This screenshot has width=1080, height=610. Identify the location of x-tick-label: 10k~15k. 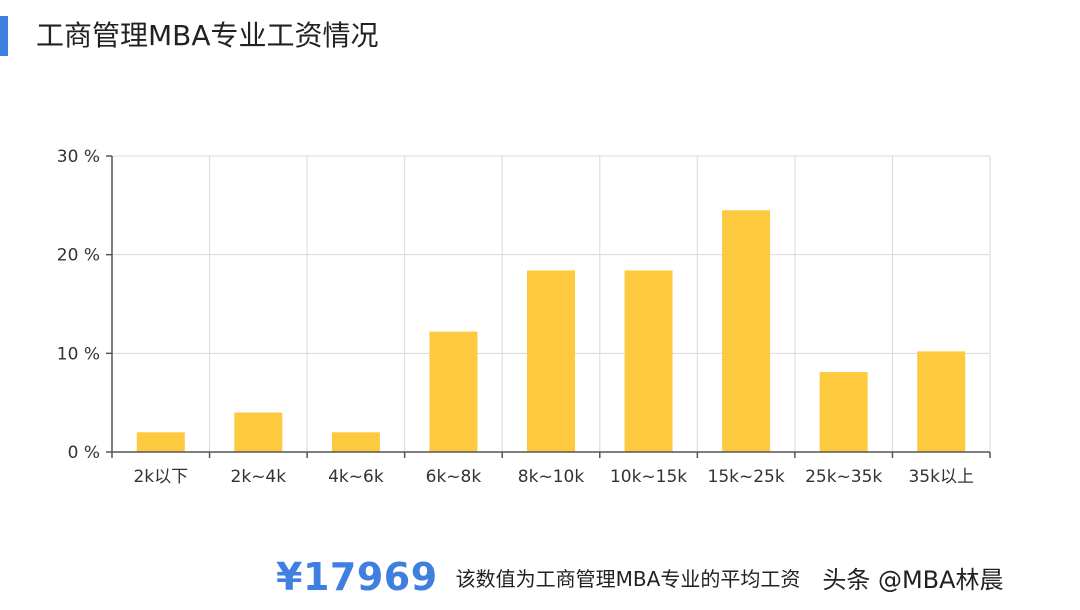
(648, 477).